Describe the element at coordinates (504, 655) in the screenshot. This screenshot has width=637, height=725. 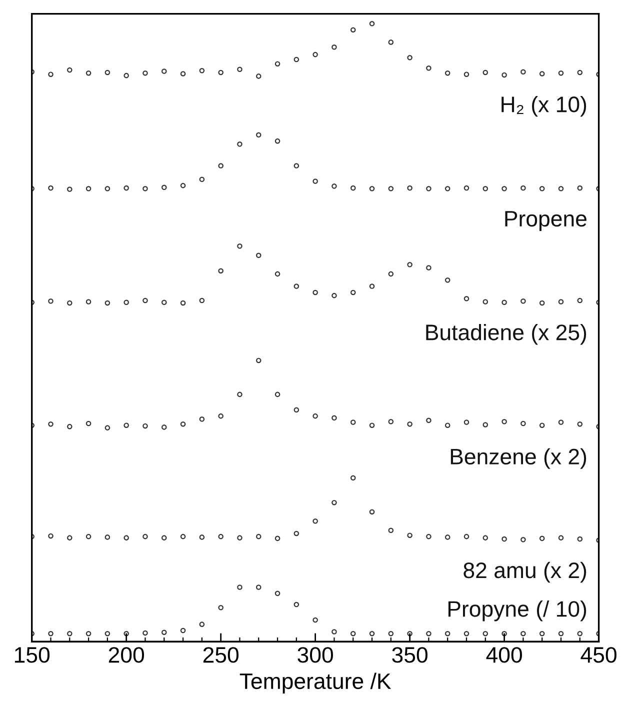
I see `x-tick-label: 400` at that location.